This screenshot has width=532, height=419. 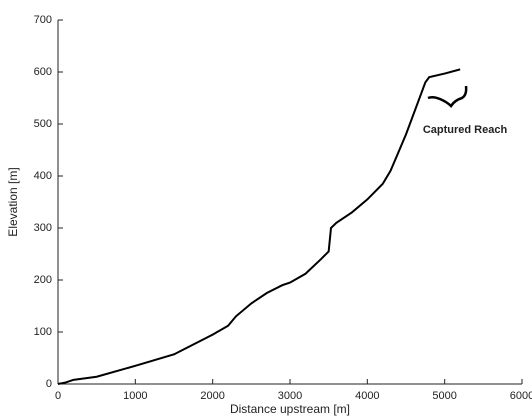 What do you see at coordinates (290, 396) in the screenshot?
I see `x-tick-label: 3000` at bounding box center [290, 396].